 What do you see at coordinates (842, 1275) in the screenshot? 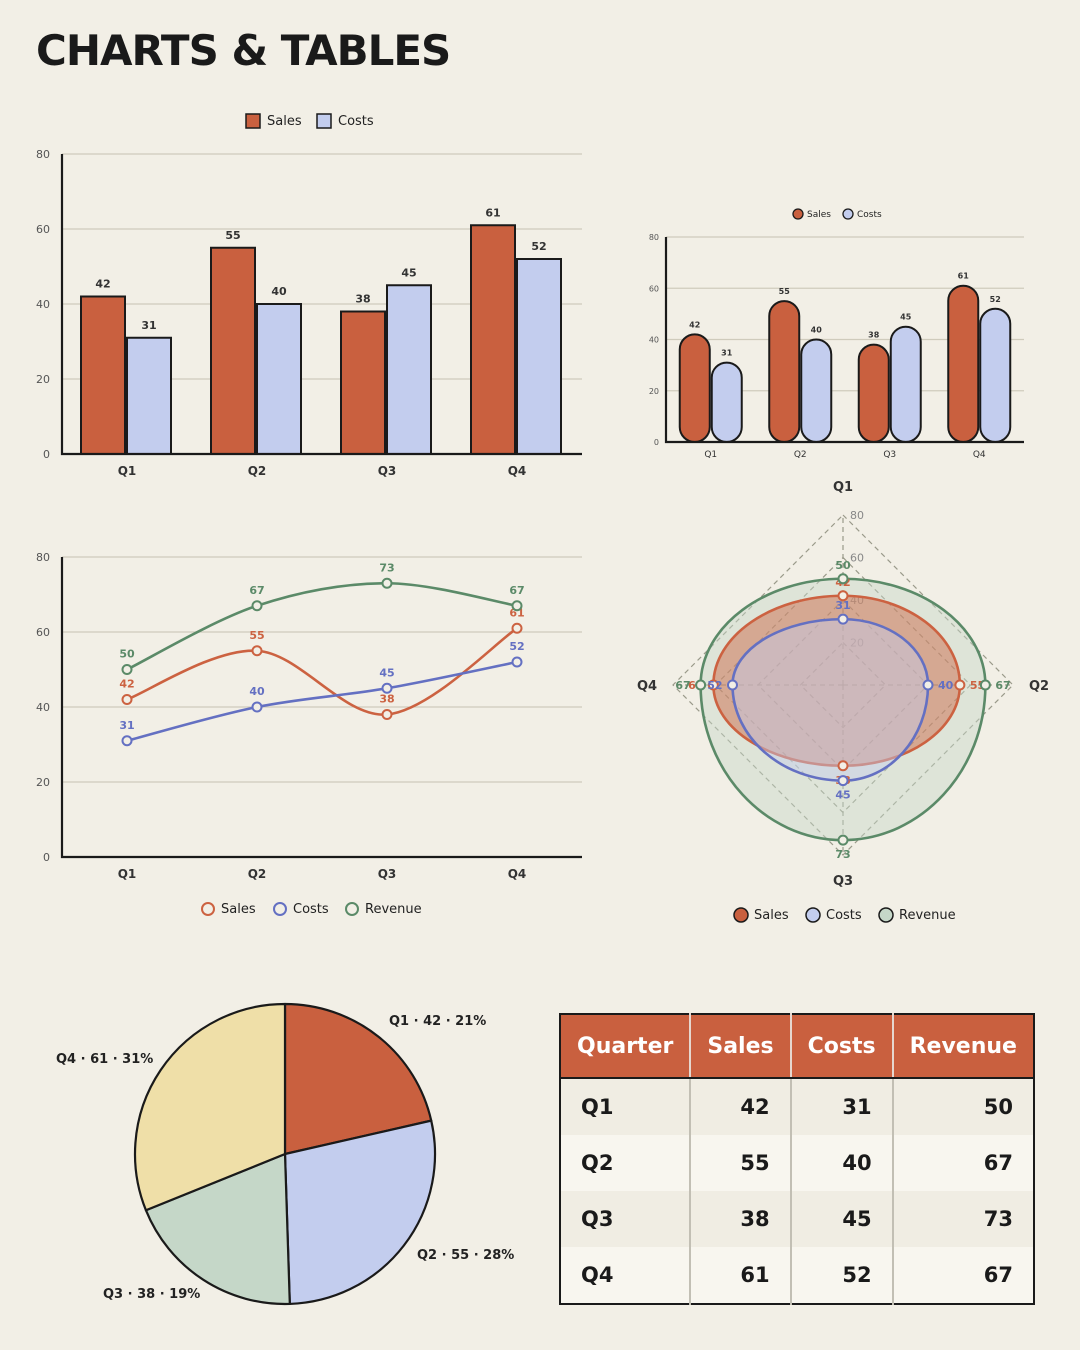
I see `table-cell: 52` at bounding box center [842, 1275].